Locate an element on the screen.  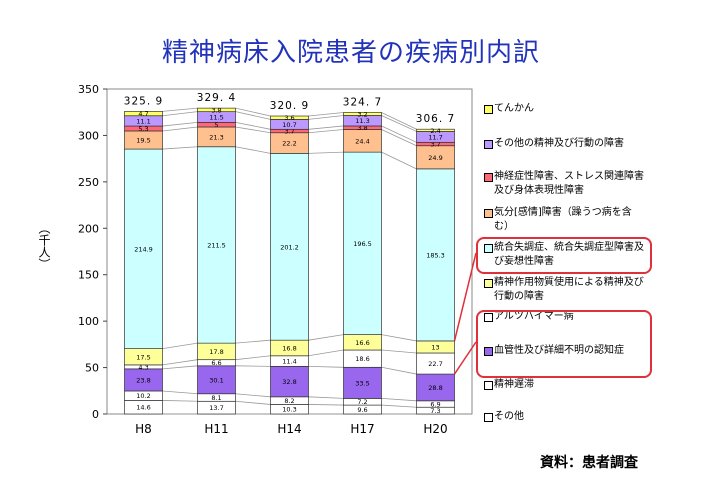
legend-label: 統合失調症、統合失調症型障害及び妄想性障害 is located at coordinates (569, 254).